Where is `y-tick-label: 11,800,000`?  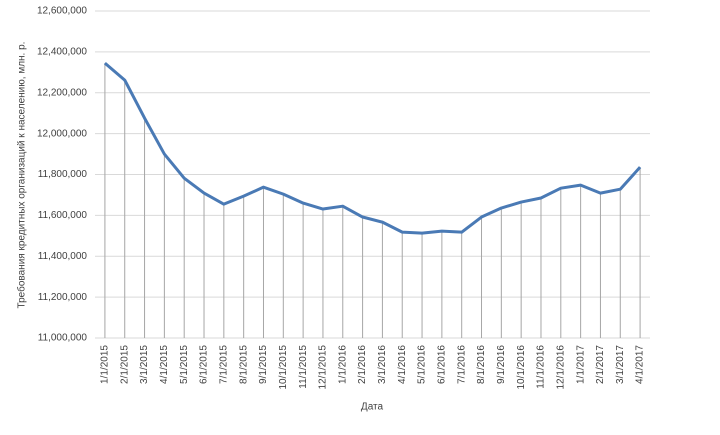 y-tick-label: 11,800,000 is located at coordinates (63, 174).